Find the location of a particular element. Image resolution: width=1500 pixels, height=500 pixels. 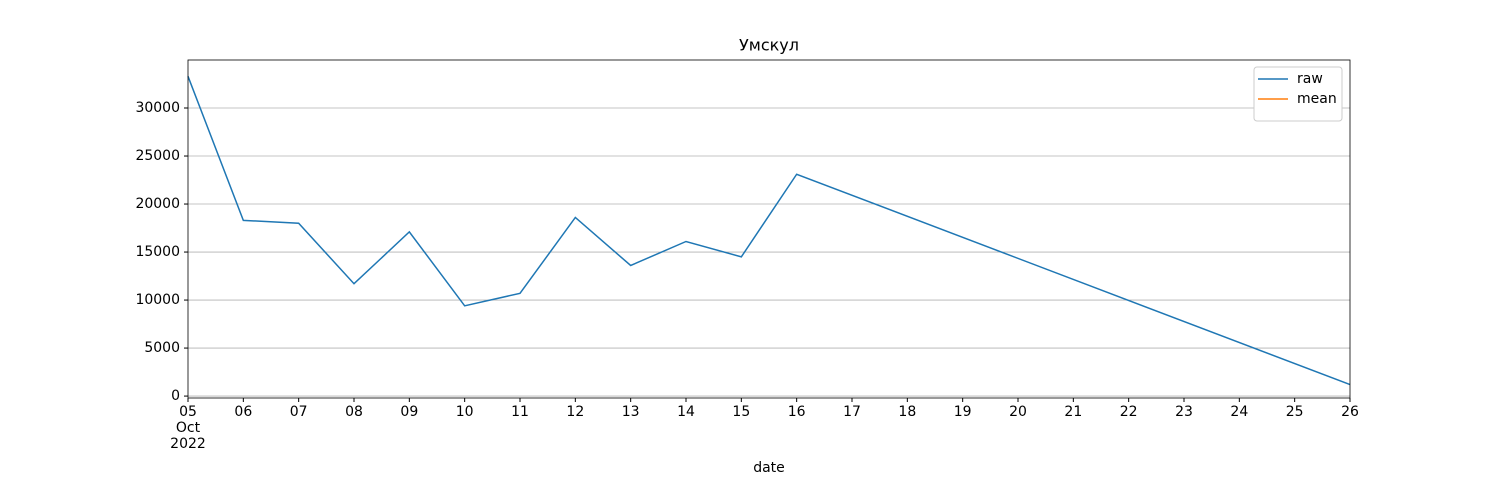

x-tick-label: 06 is located at coordinates (243, 412).